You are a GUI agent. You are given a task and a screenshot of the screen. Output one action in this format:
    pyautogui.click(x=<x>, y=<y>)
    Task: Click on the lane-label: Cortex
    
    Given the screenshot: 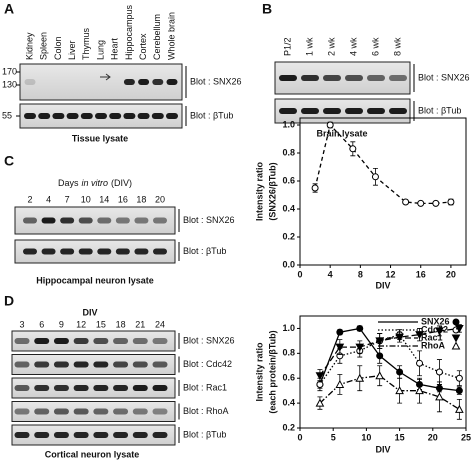 What is the action you would take?
    pyautogui.click(x=143, y=46)
    